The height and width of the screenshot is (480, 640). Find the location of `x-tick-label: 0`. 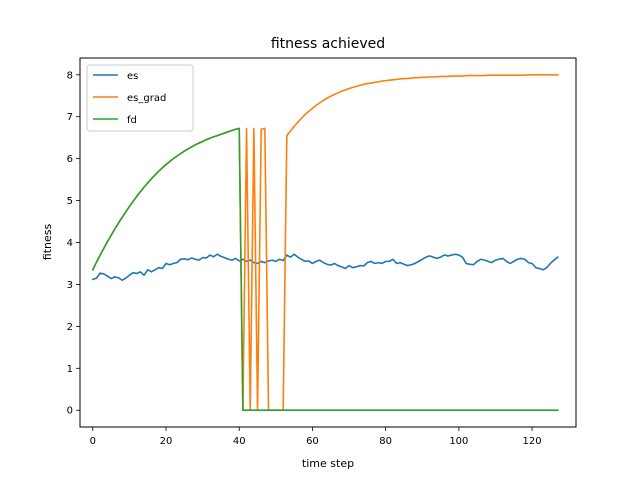

x-tick-label: 0 is located at coordinates (93, 441).